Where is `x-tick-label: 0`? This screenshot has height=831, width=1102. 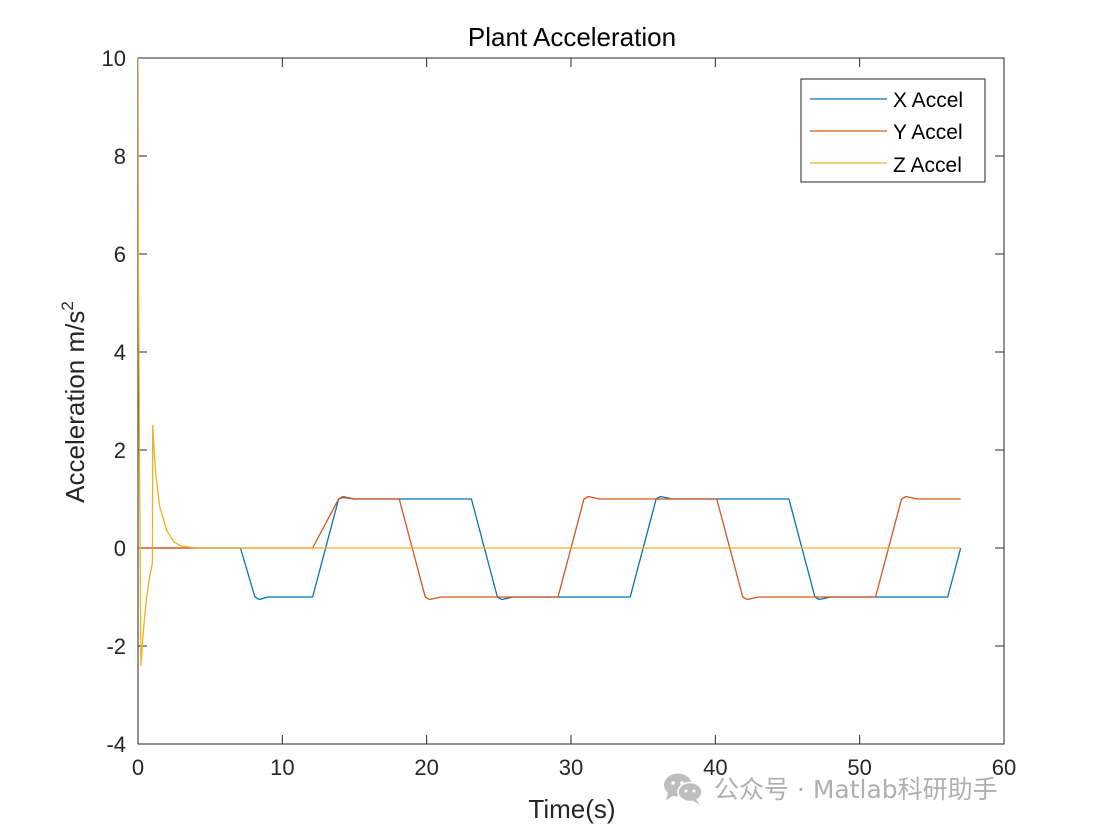
x-tick-label: 0 is located at coordinates (138, 767).